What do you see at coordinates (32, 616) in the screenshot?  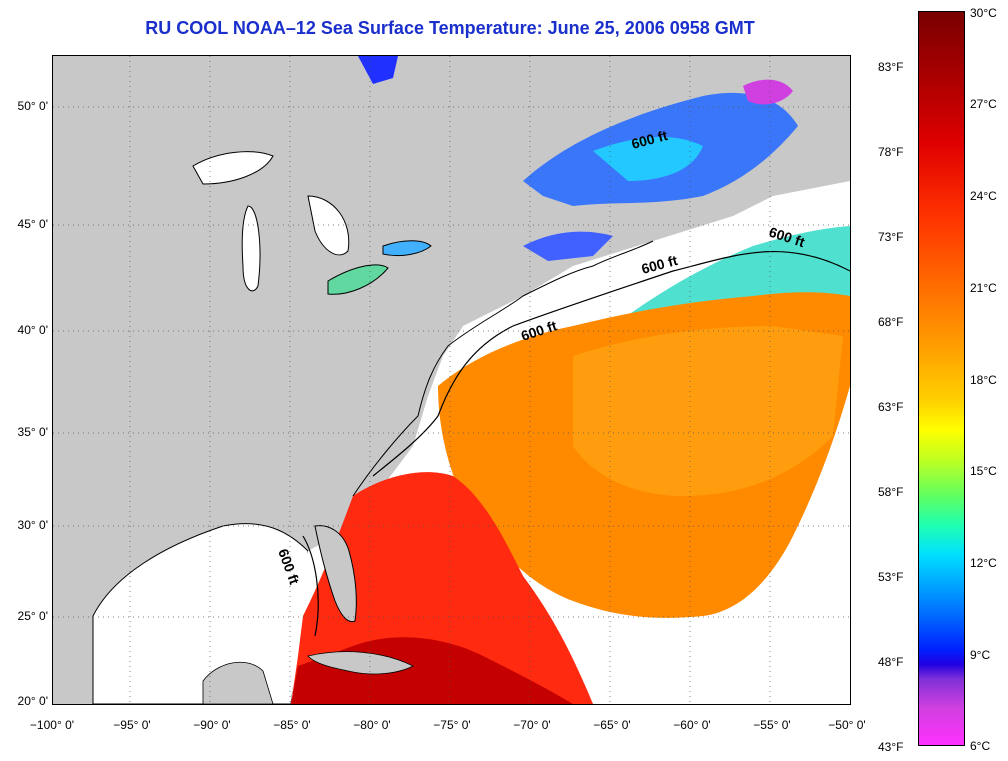 I see `lat-label-25: 25° 0'` at bounding box center [32, 616].